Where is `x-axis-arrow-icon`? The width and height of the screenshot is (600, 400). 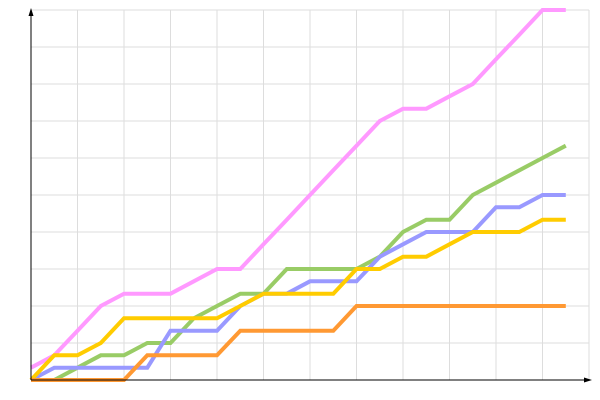
x-axis-arrow-icon is located at coordinates (588, 380).